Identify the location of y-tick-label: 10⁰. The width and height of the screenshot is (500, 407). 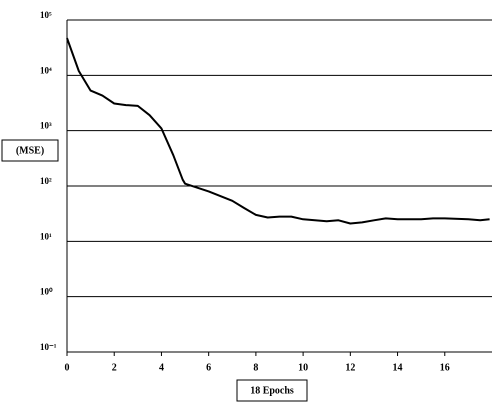
(46, 292).